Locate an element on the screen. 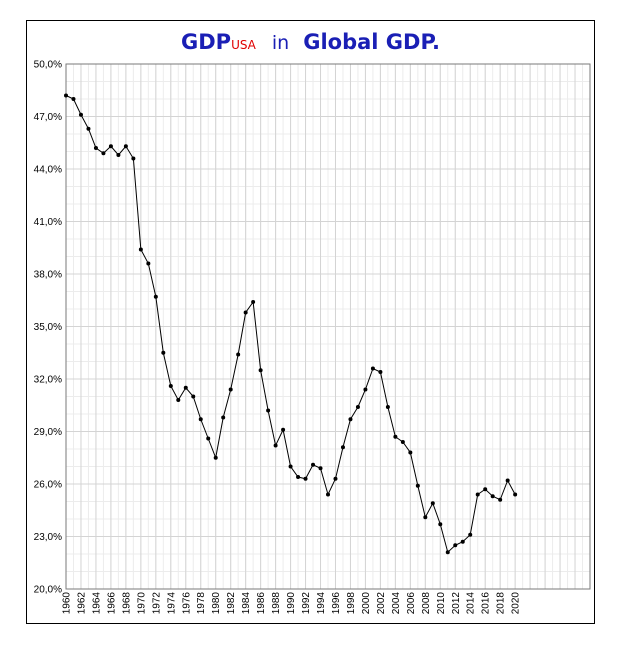  x-tick-label: 1972 is located at coordinates (156, 603).